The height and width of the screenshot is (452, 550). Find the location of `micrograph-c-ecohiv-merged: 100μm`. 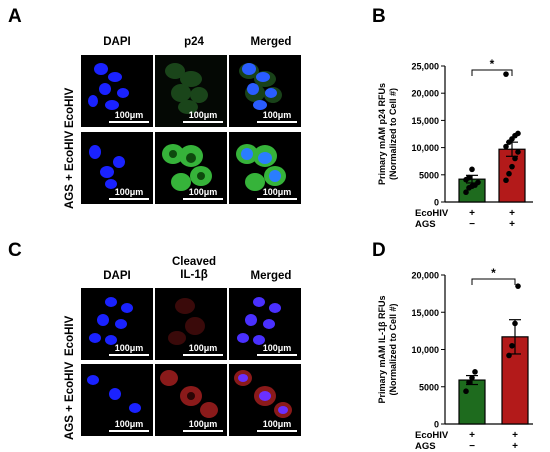

micrograph-c-ecohiv-merged: 100μm is located at coordinates (265, 324).